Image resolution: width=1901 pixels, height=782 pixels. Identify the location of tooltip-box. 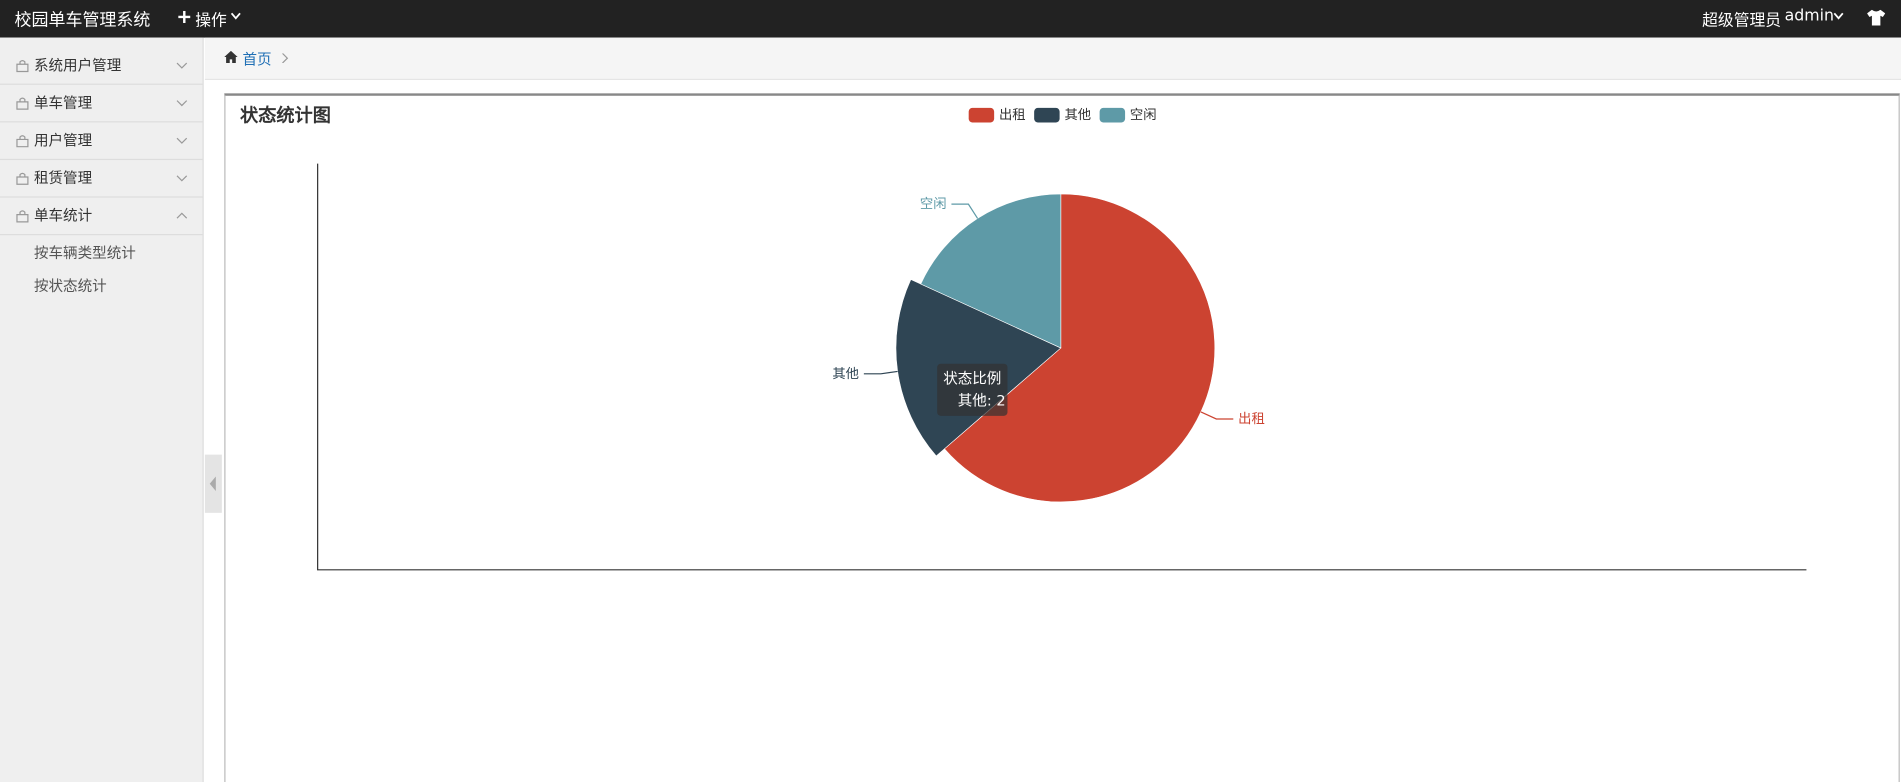
(972, 389).